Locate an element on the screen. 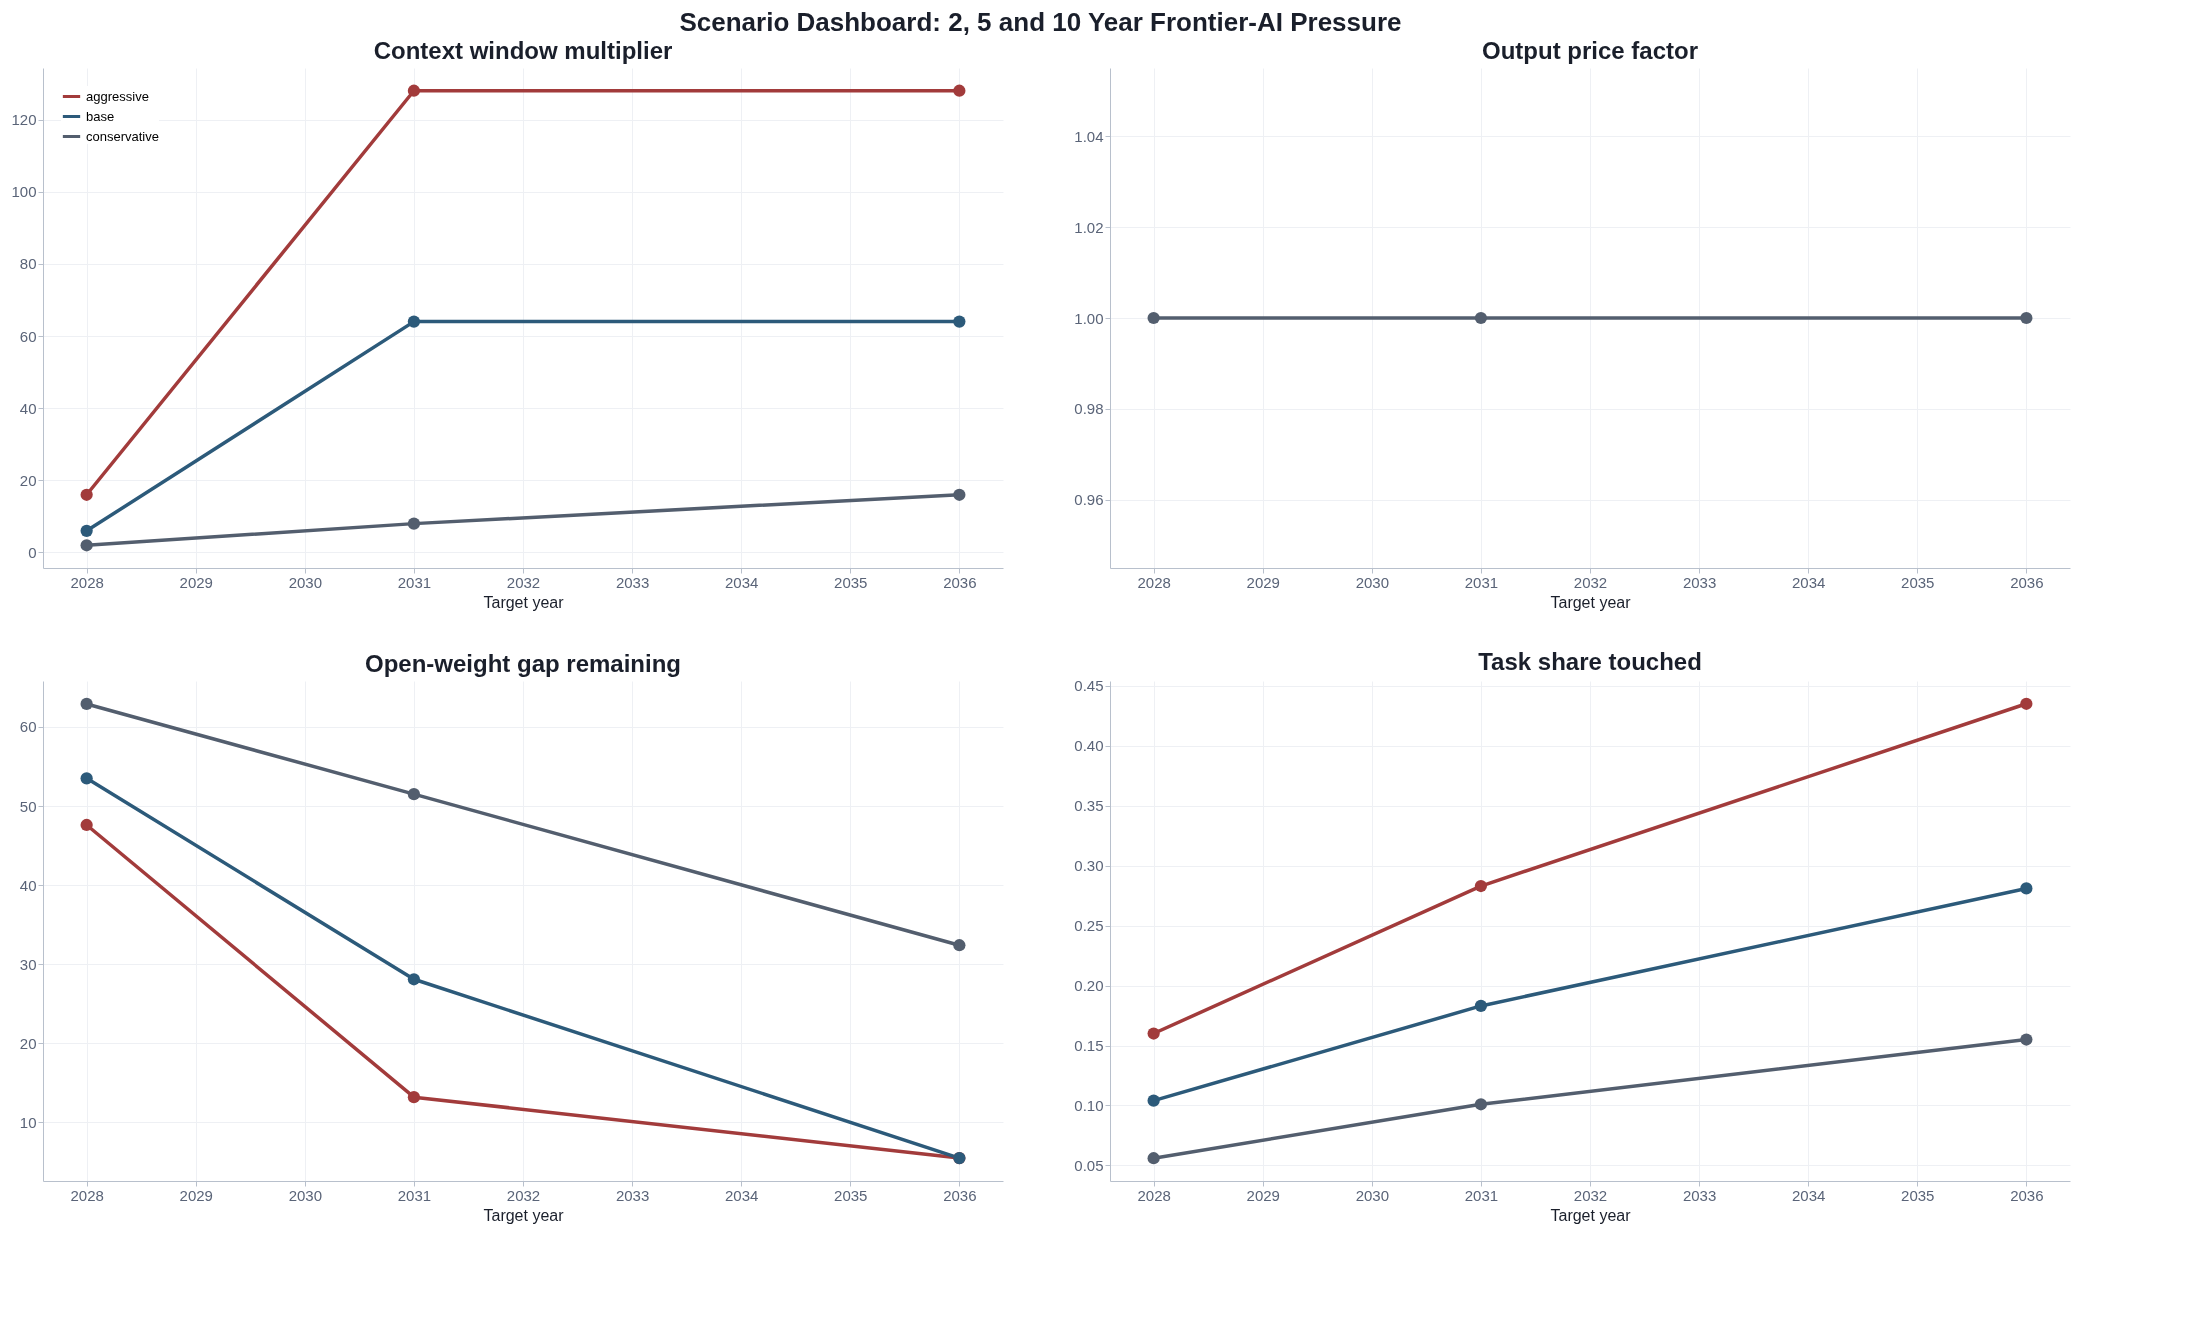  text: Scenario Dashboard: 2, 5 and 10 Year Frontier-AI Pressure is located at coordinates (1040, 22).